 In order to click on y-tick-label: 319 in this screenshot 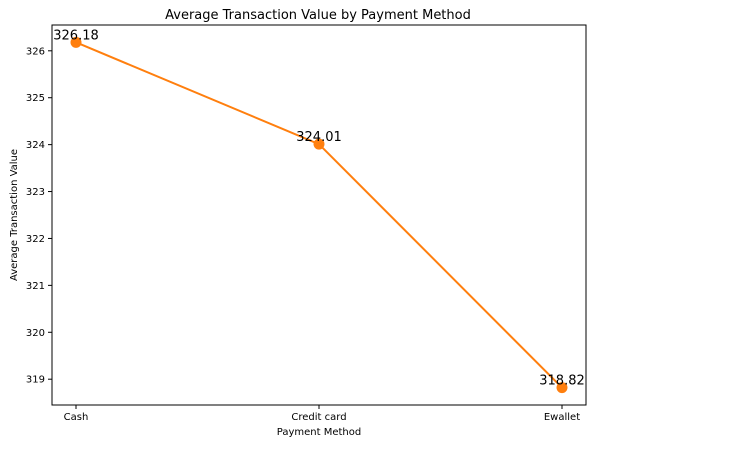, I will do `click(35, 380)`.